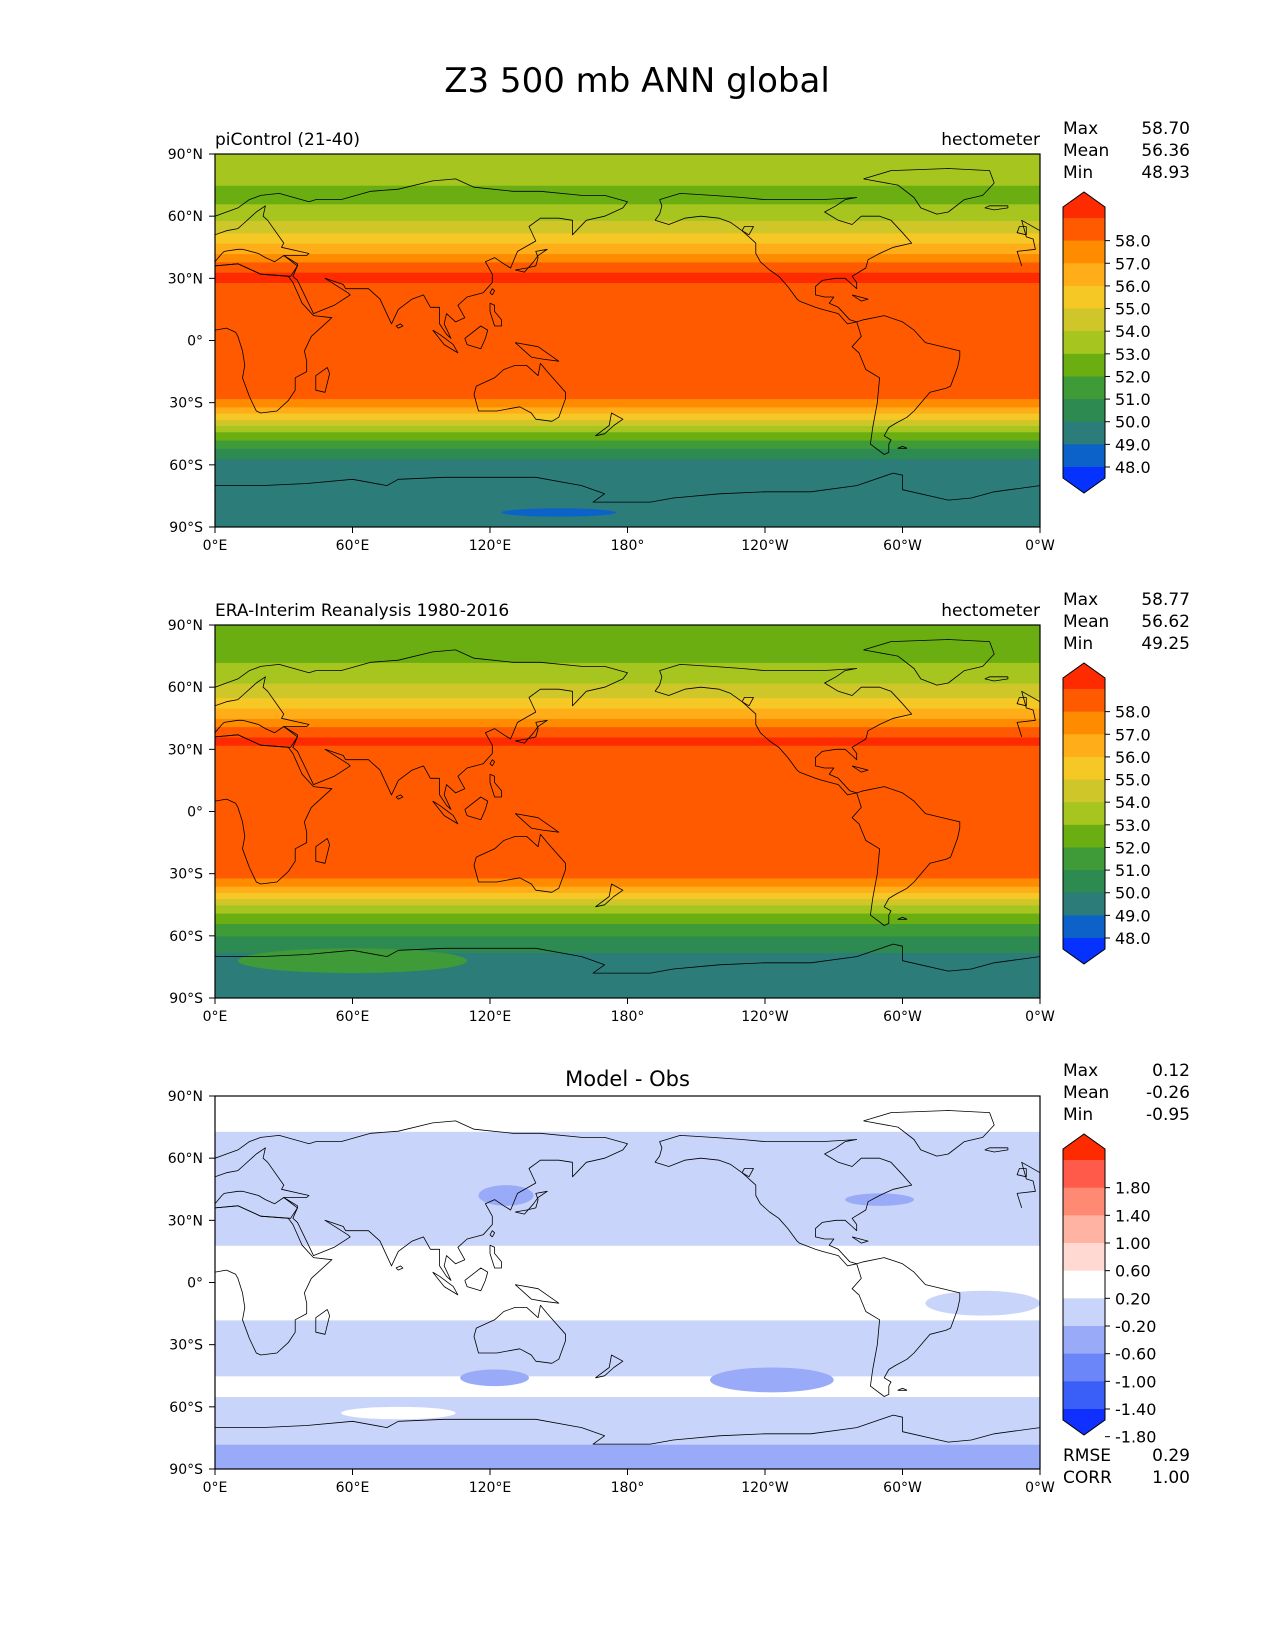 The height and width of the screenshot is (1650, 1275). What do you see at coordinates (1133, 376) in the screenshot?
I see `colorbar-tick-label: 52.0` at bounding box center [1133, 376].